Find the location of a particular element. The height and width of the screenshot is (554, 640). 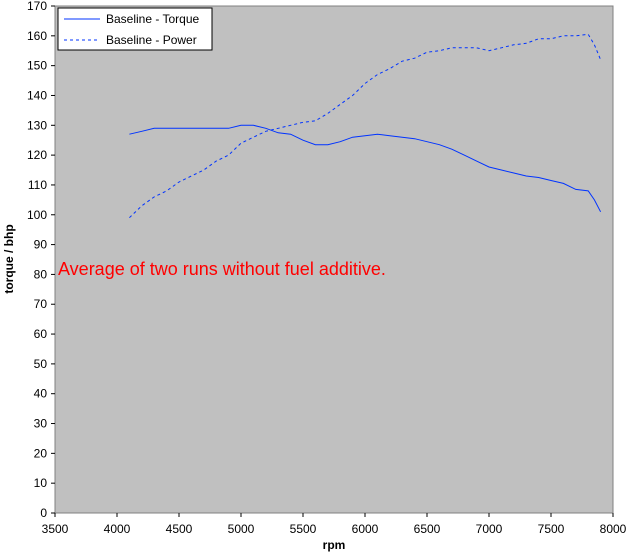

x-tick-label: 5000 is located at coordinates (241, 529).